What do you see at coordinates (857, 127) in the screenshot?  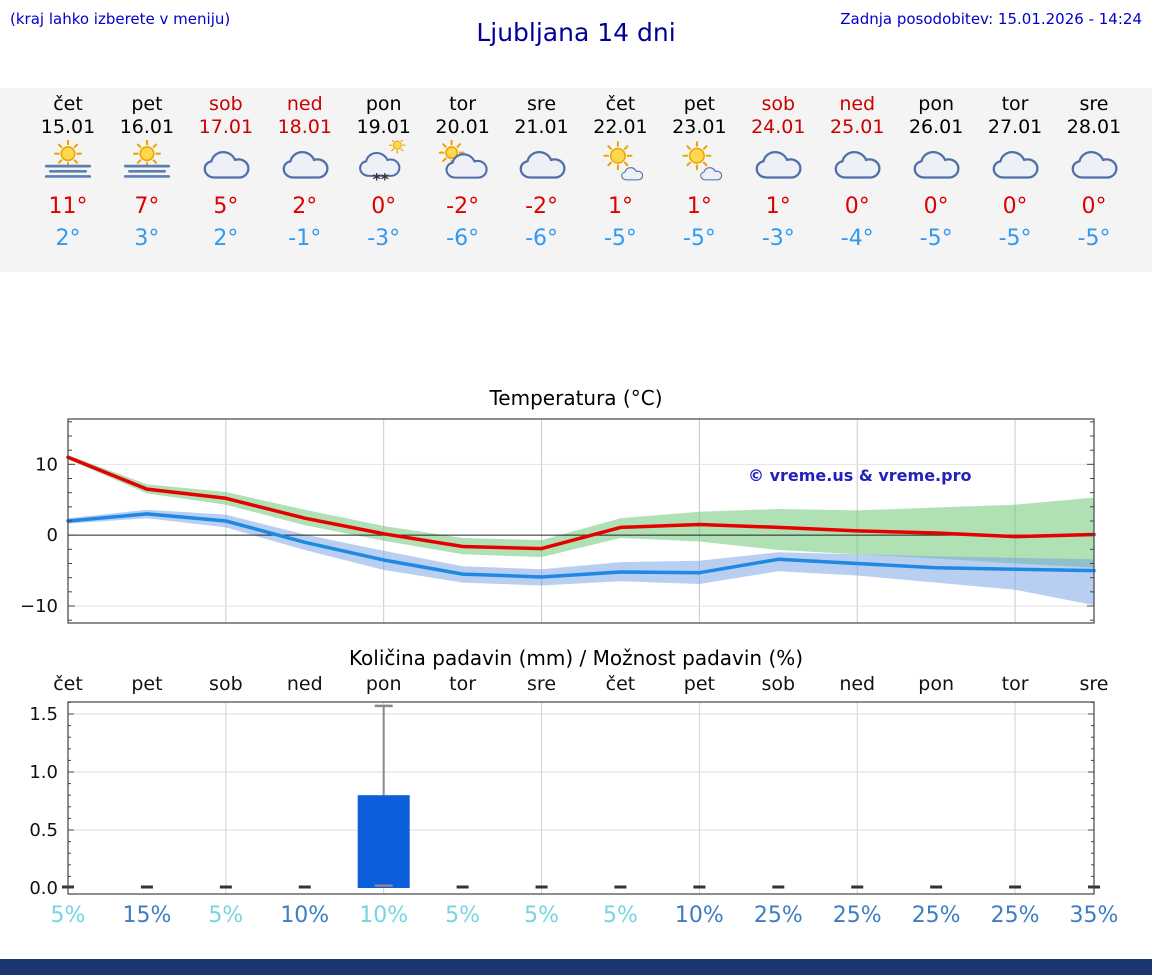 I see `day-date: 25.01` at bounding box center [857, 127].